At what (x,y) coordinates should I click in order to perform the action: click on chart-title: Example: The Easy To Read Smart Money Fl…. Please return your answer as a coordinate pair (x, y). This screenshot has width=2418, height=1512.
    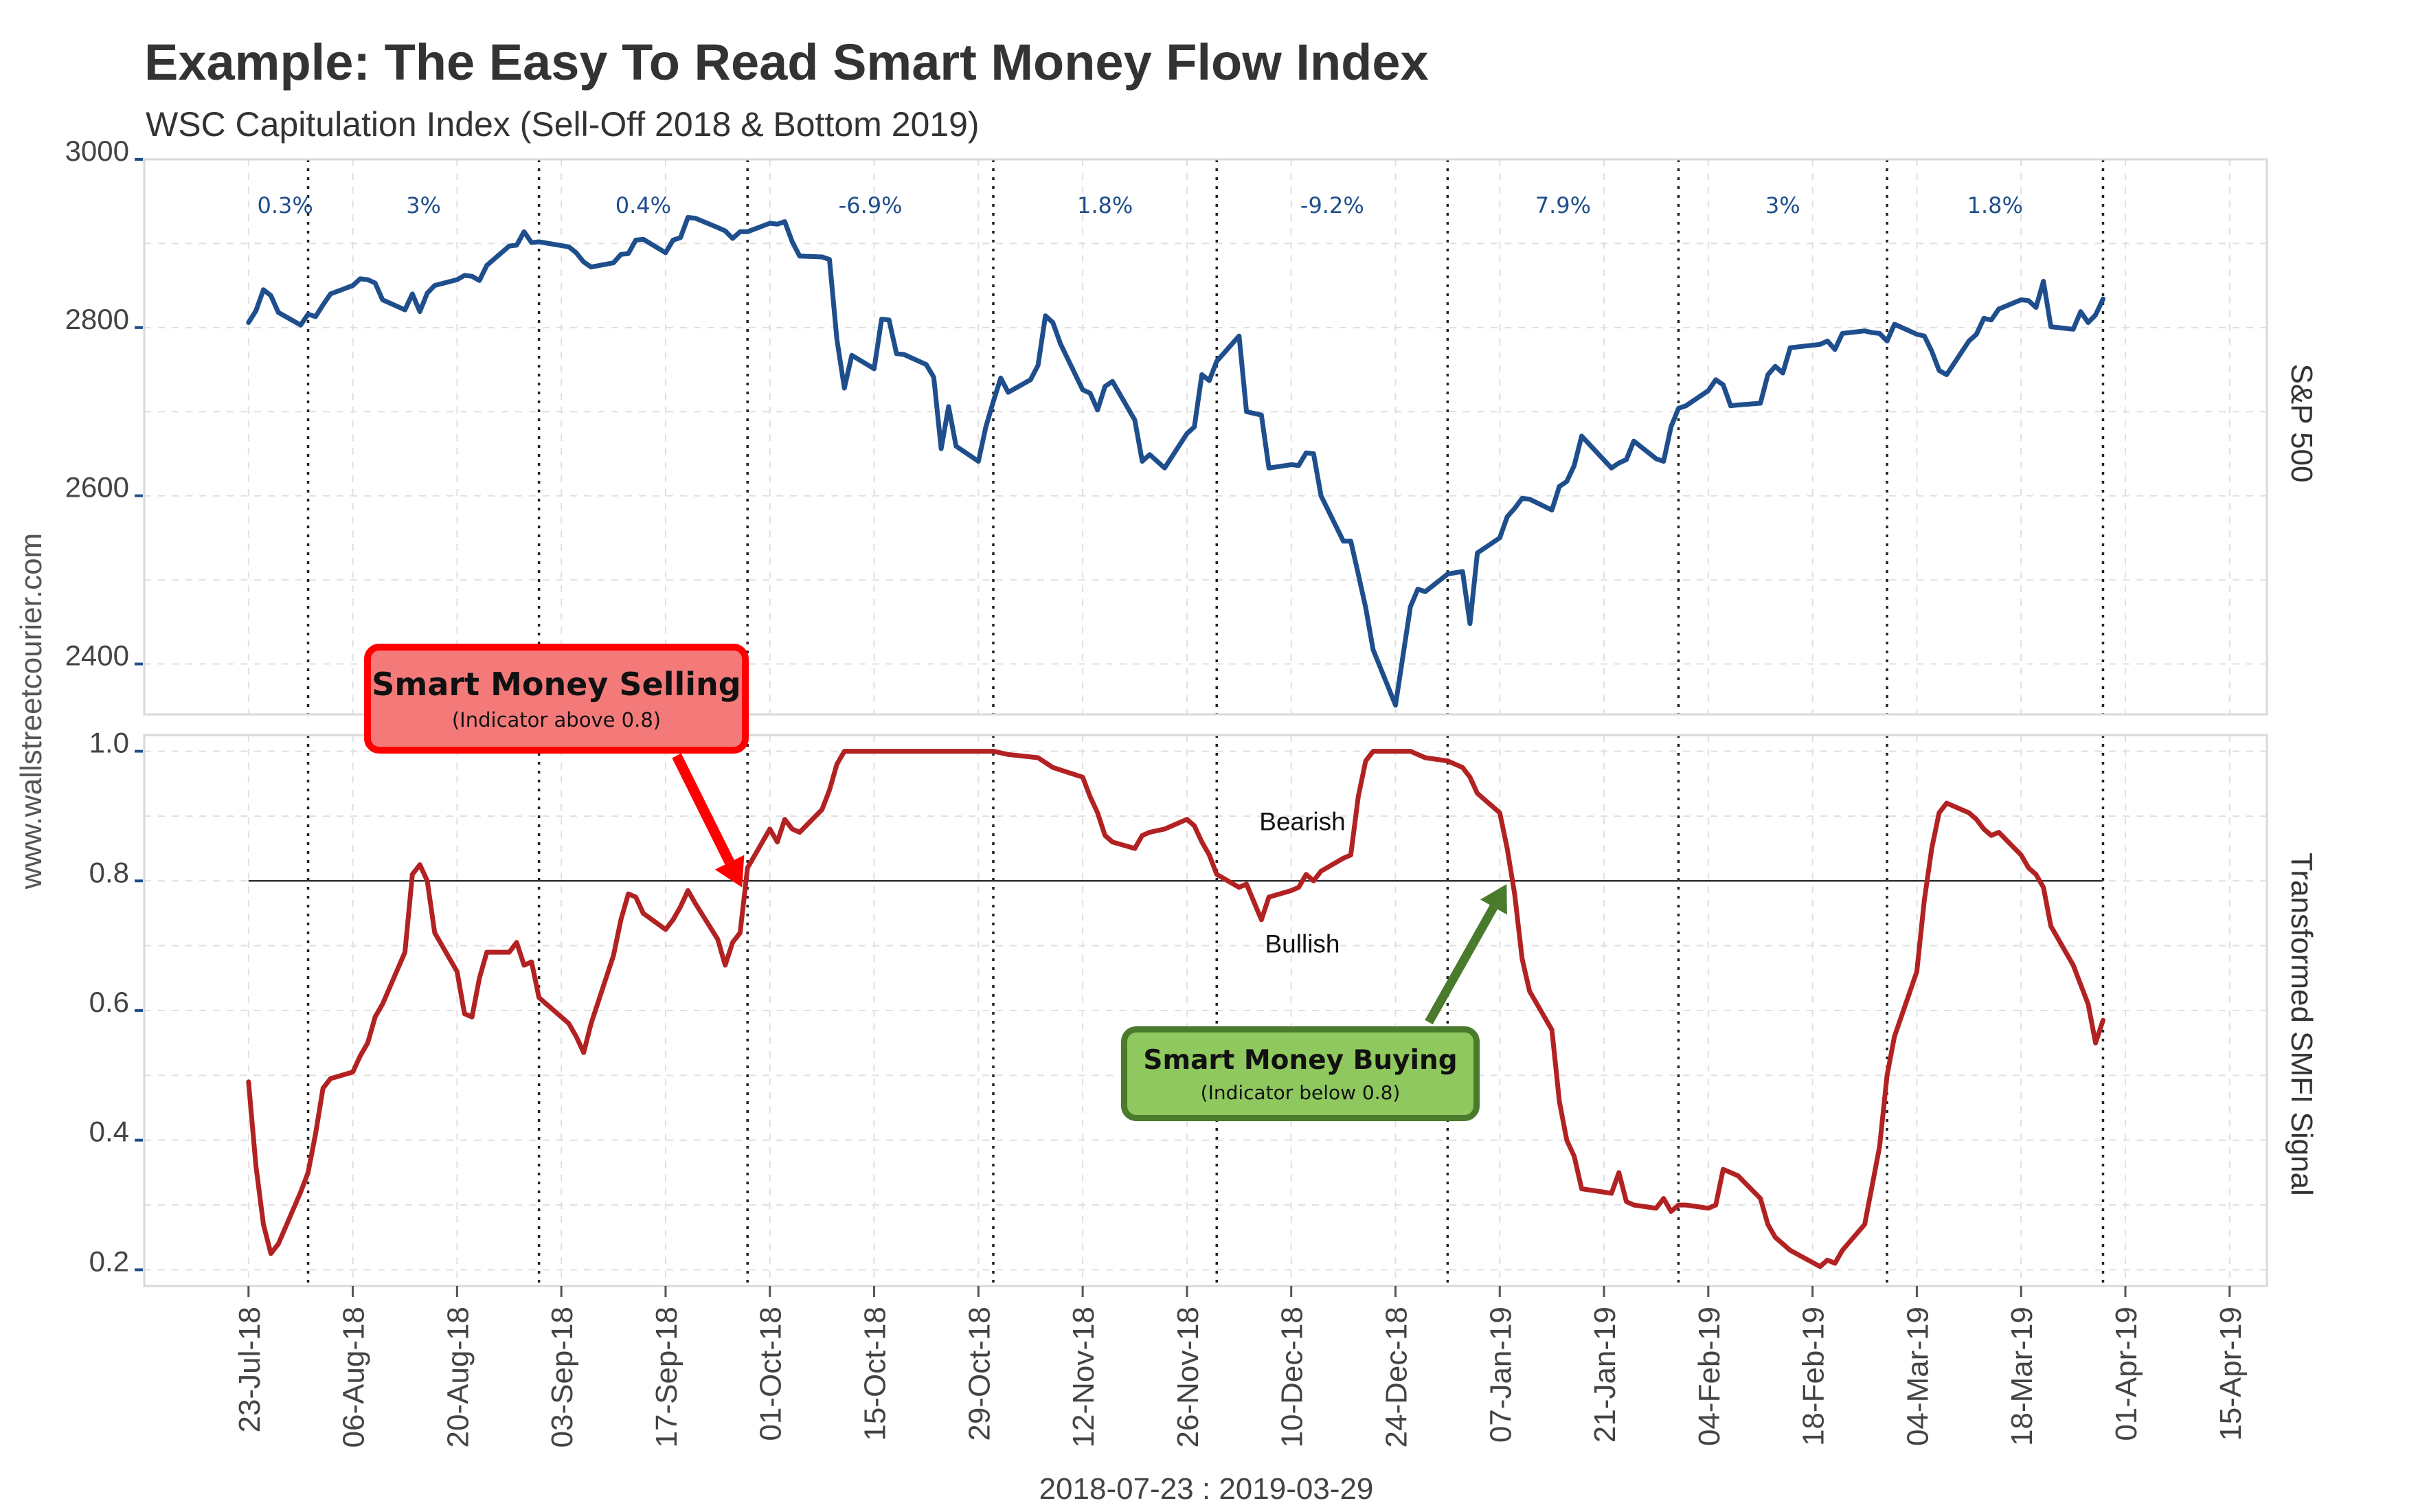
    Looking at the image, I should click on (786, 63).